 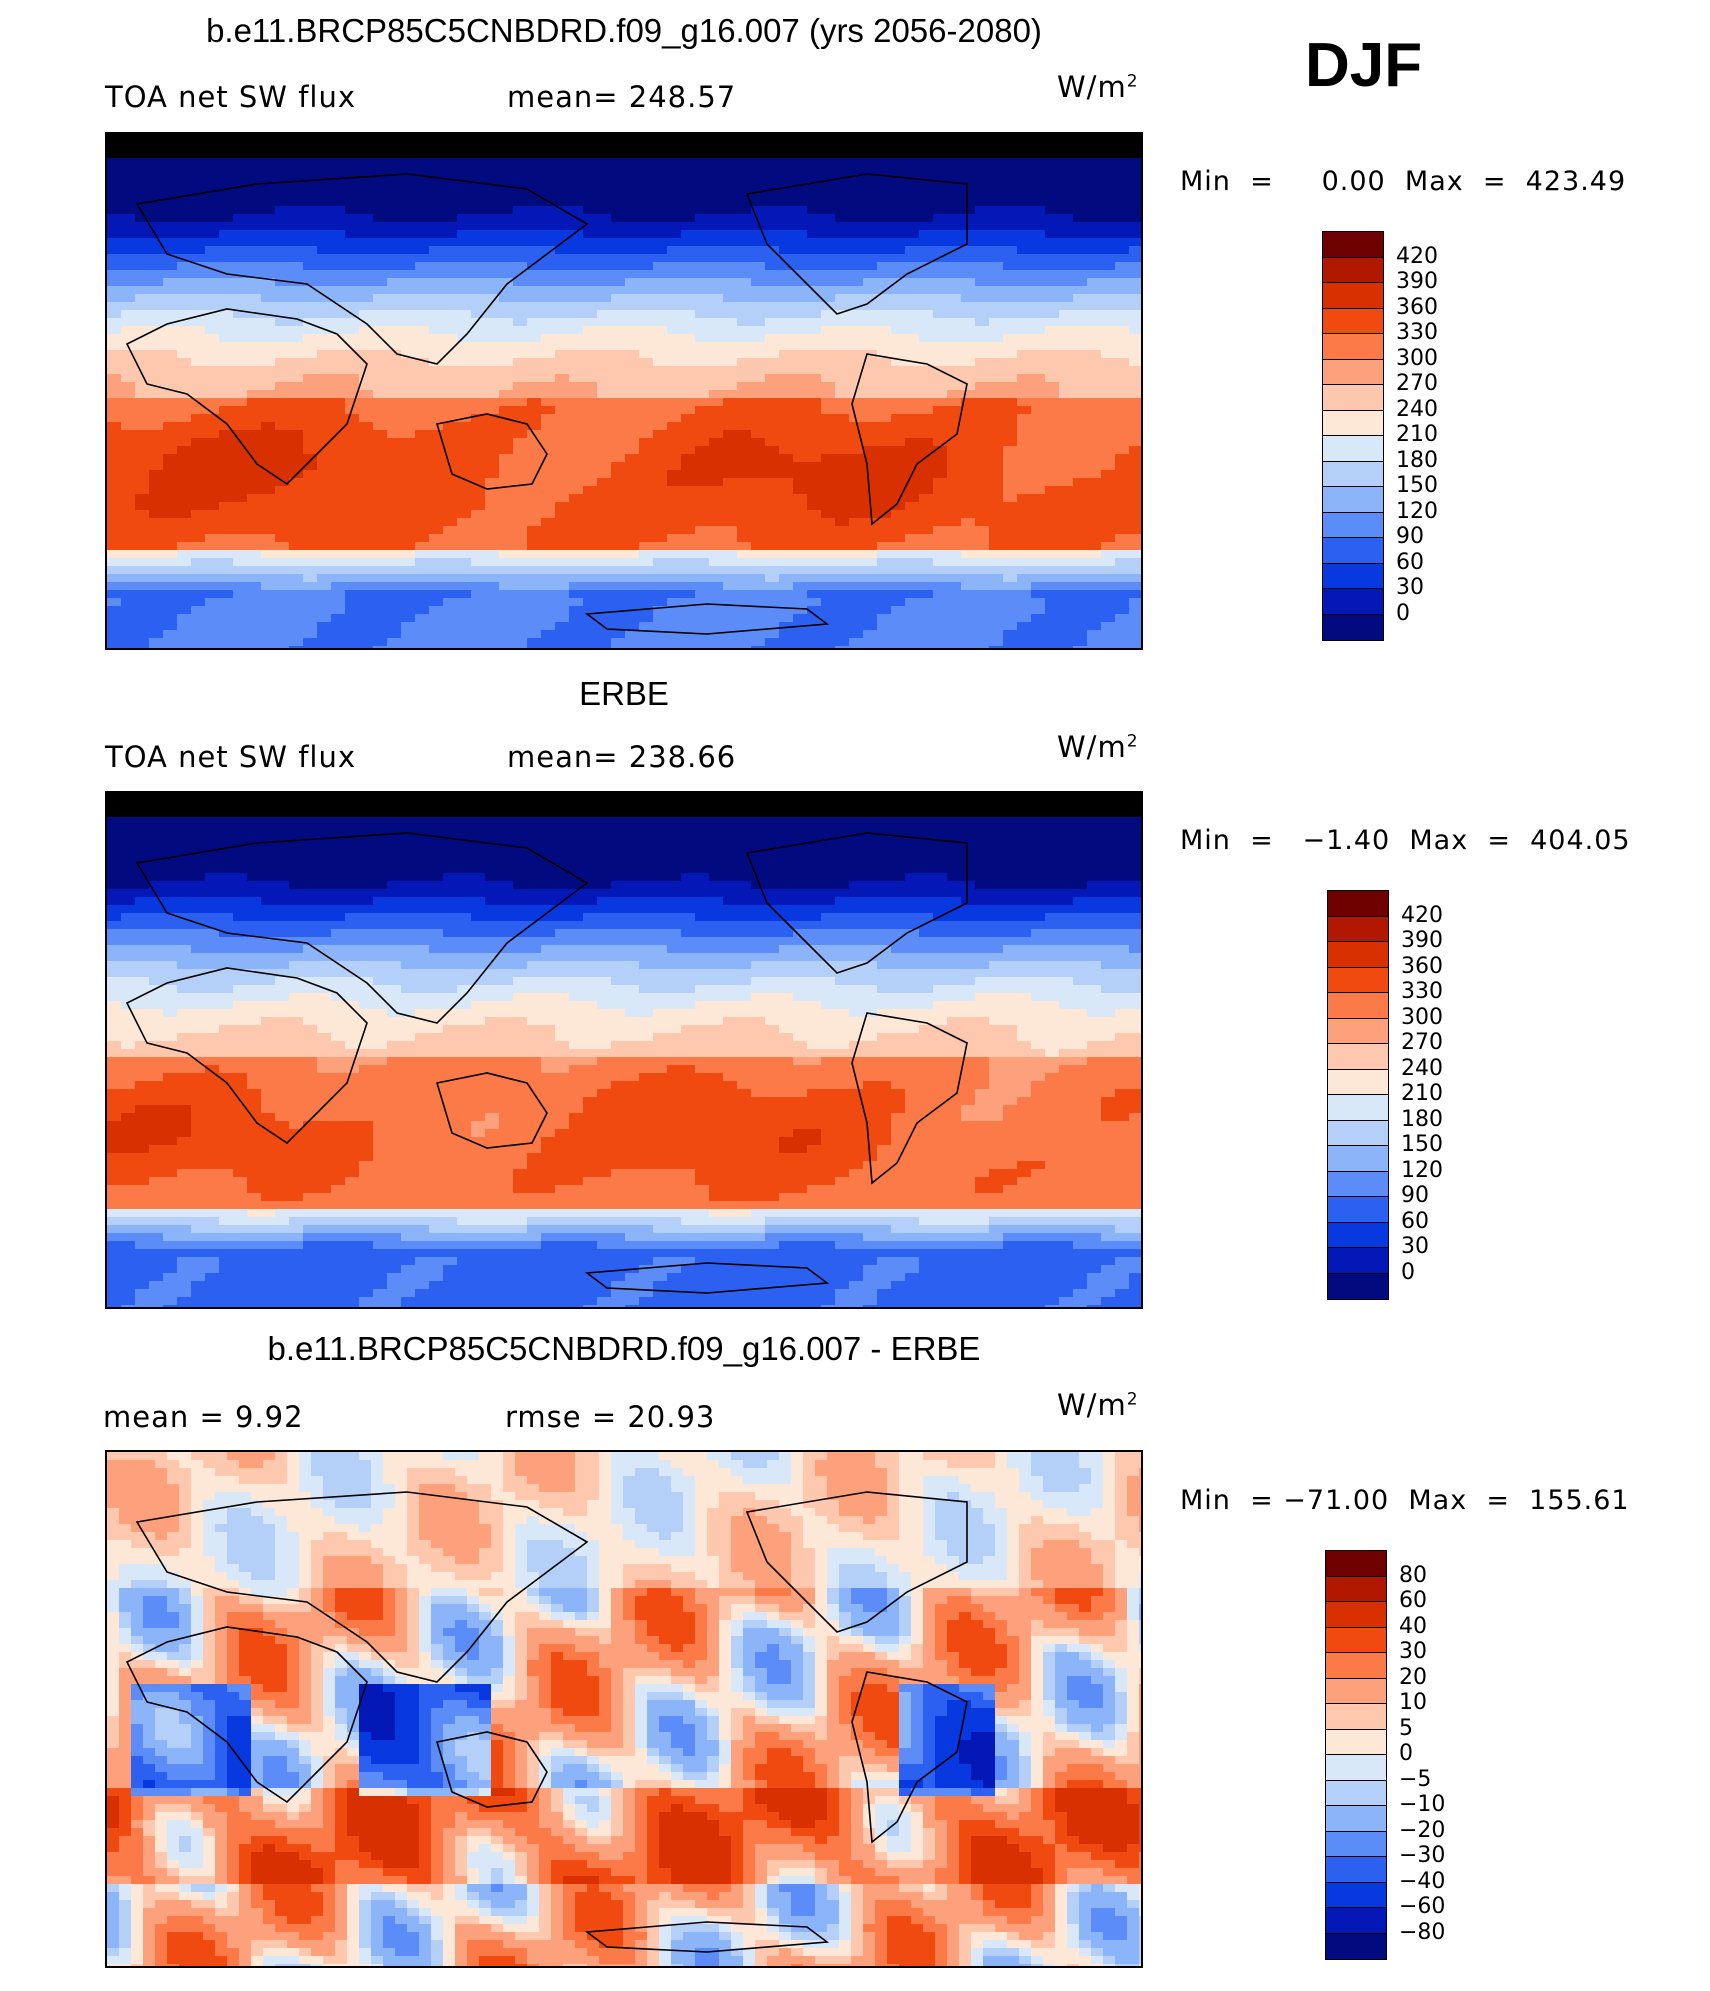 What do you see at coordinates (231, 97) in the screenshot?
I see `panel-1-variable-label: TOA net SW flux` at bounding box center [231, 97].